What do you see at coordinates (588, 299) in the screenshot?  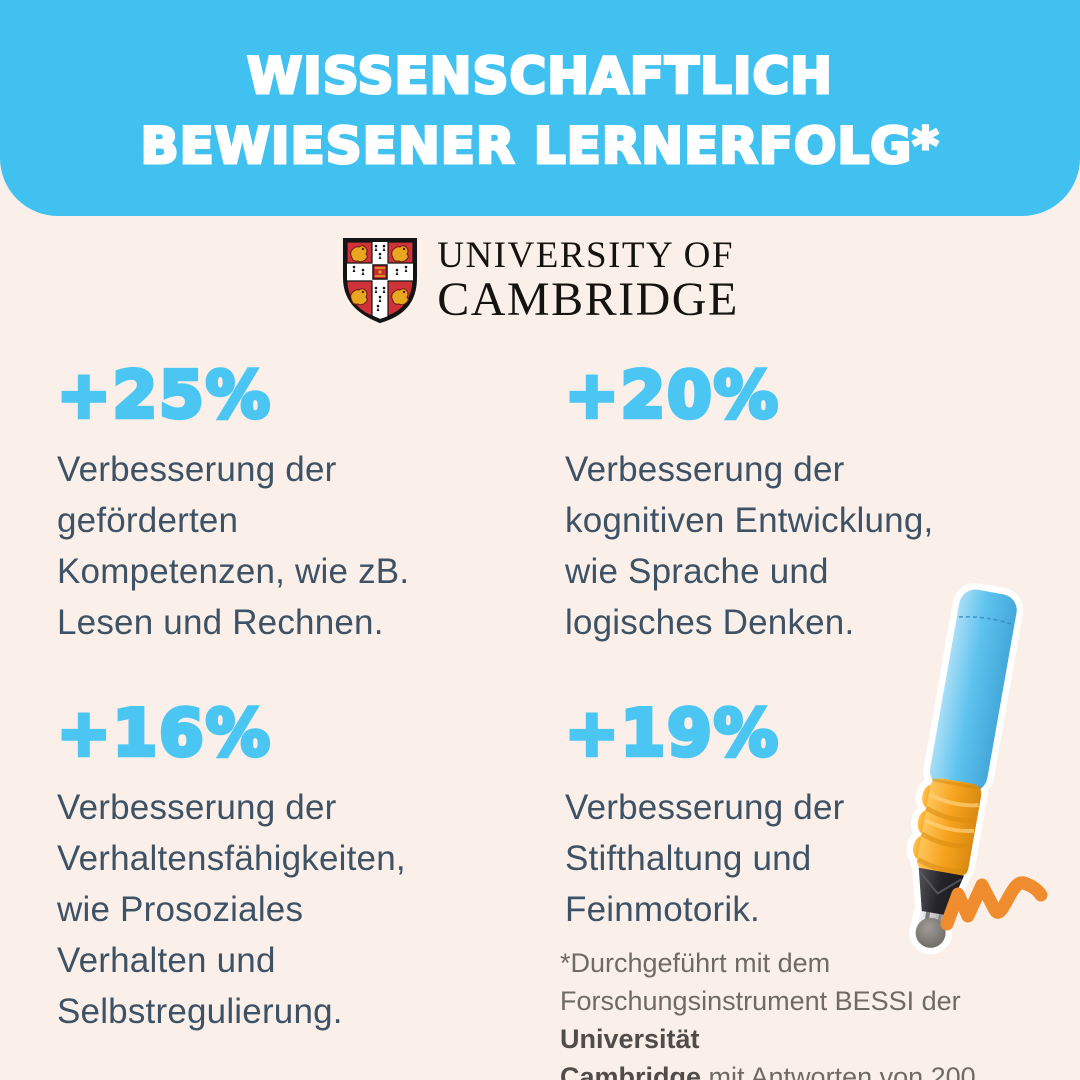 I see `university-name-line2: CAMBRIDGE` at bounding box center [588, 299].